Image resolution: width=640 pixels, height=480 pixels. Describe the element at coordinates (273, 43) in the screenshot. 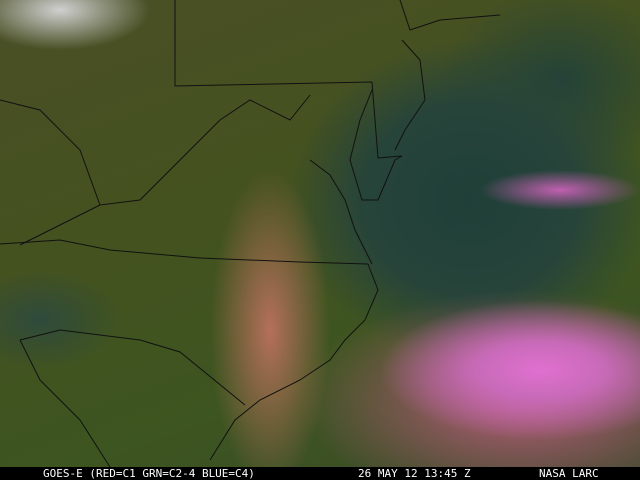

I see `pa-southern-border` at that location.